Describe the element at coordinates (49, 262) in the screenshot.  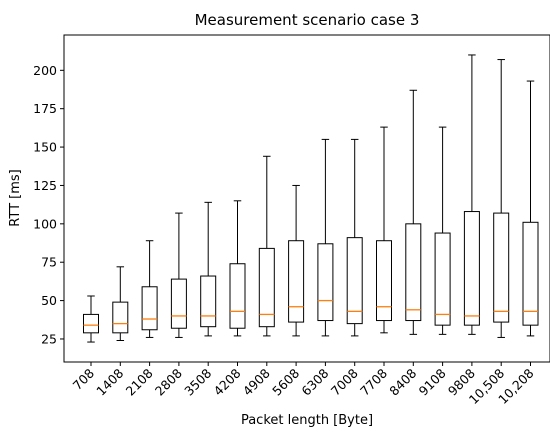
I see `y-tick-label: 75` at that location.